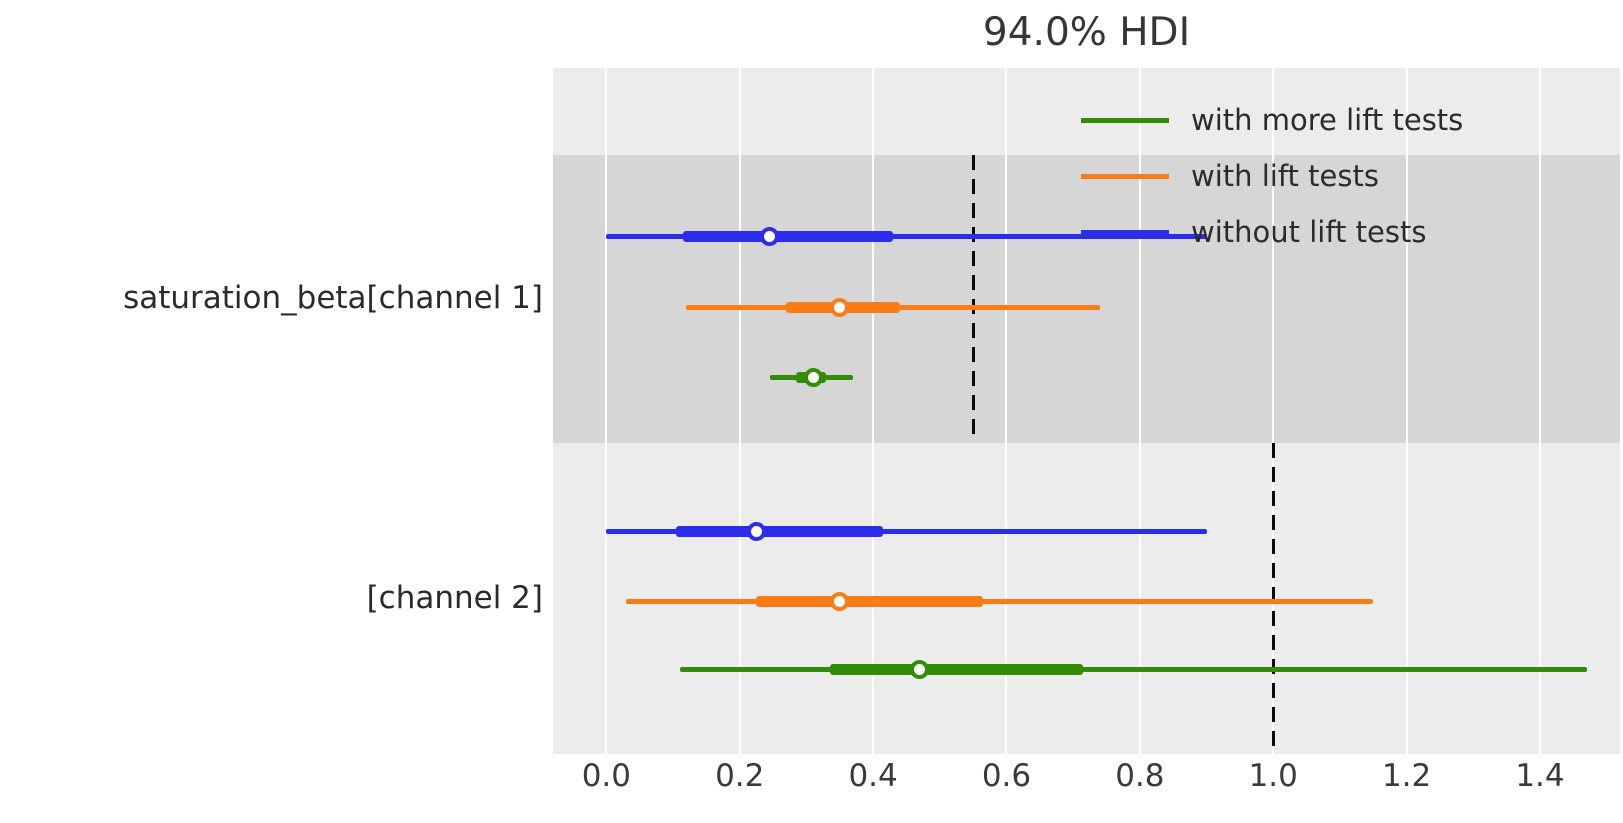 The width and height of the screenshot is (1623, 823). What do you see at coordinates (1125, 120) in the screenshot?
I see `green-line-sample-icon` at bounding box center [1125, 120].